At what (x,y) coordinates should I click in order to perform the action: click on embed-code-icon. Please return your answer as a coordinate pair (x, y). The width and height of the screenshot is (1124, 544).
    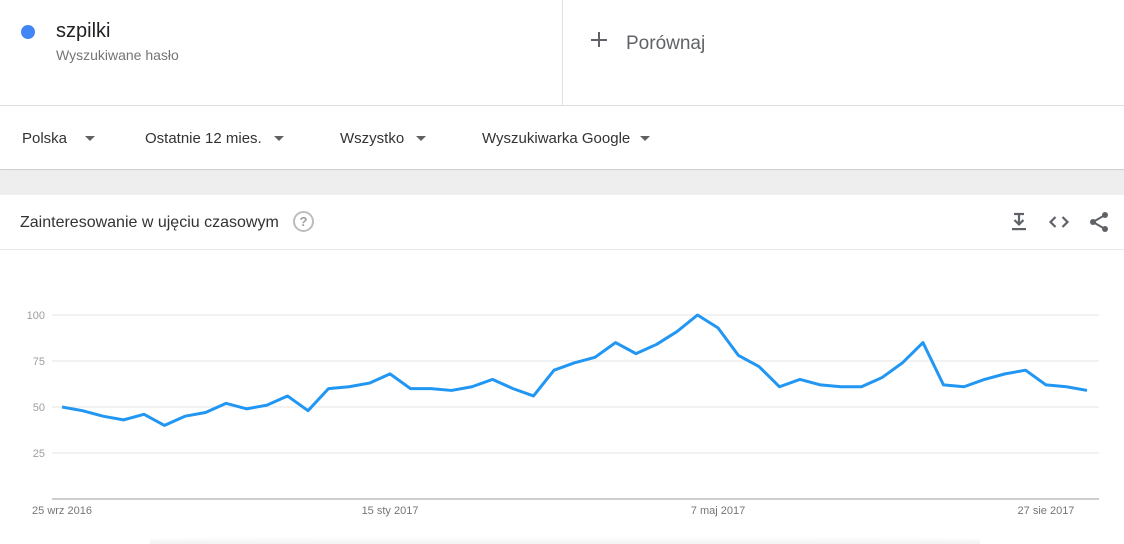
    Looking at the image, I should click on (1059, 222).